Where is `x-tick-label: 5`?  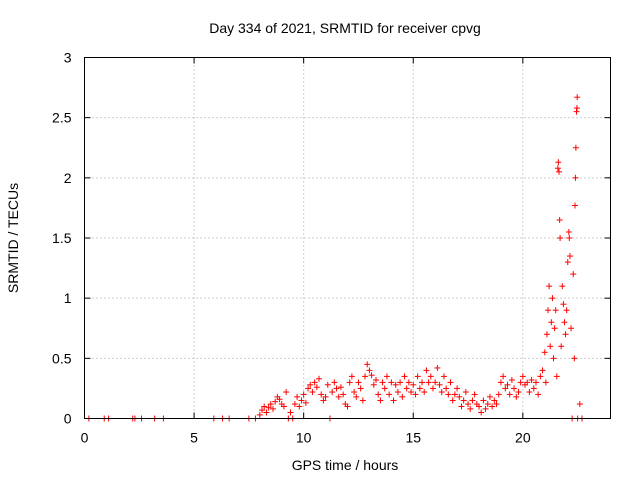
x-tick-label: 5 is located at coordinates (194, 438).